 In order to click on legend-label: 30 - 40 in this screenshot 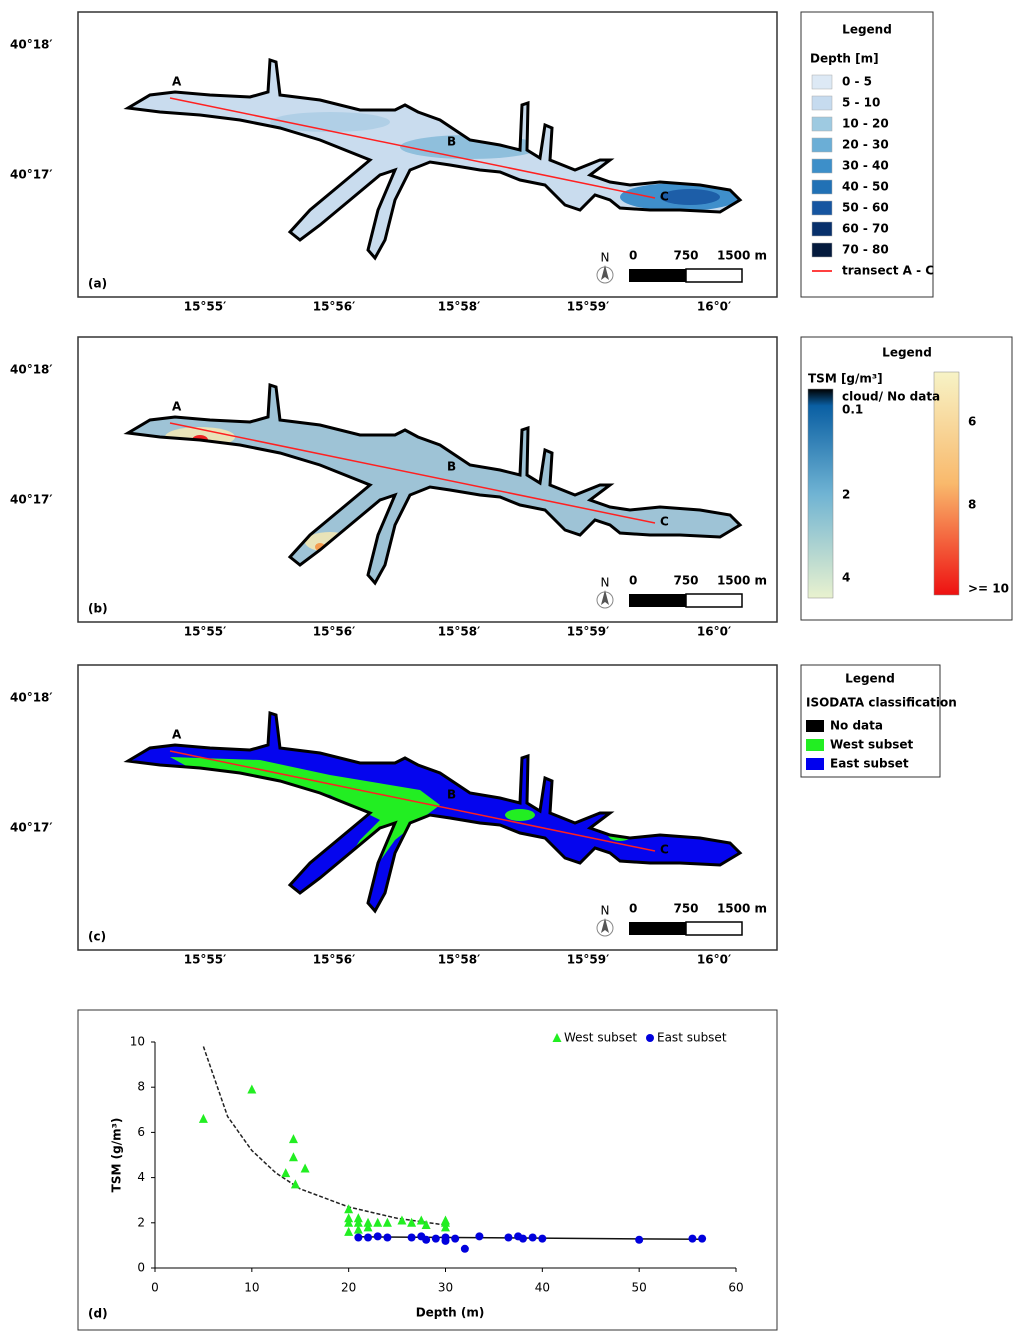, I will do `click(865, 166)`.